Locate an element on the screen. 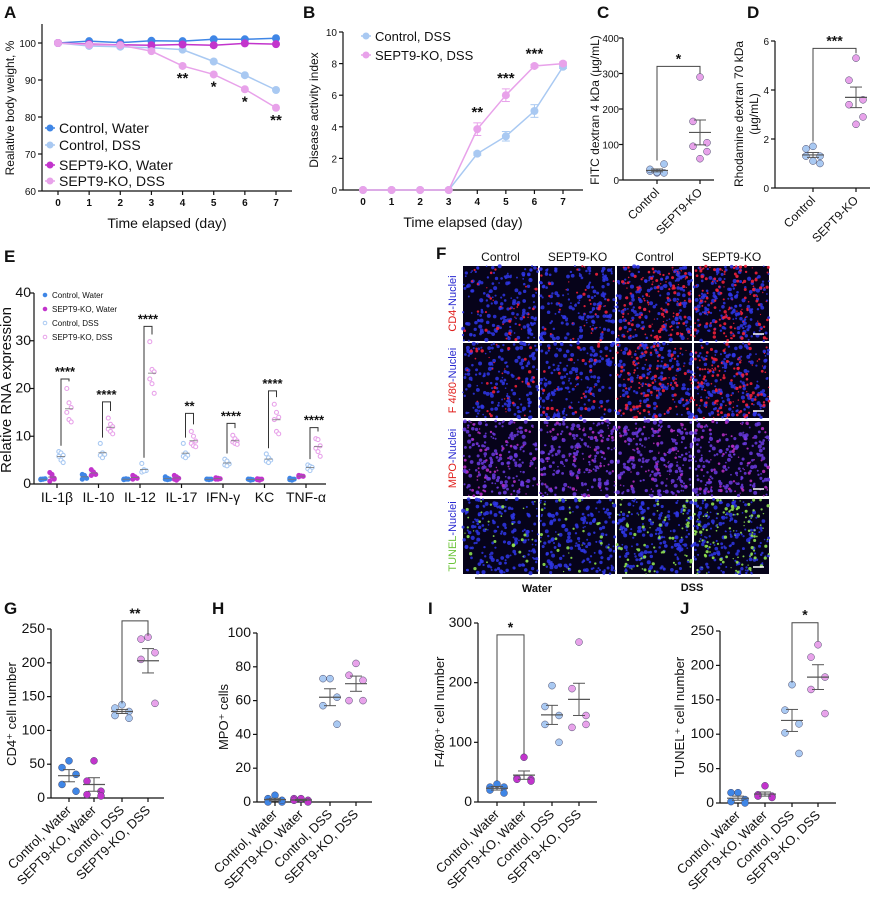 The height and width of the screenshot is (900, 884). x-tick-label: Control is located at coordinates (799, 211).